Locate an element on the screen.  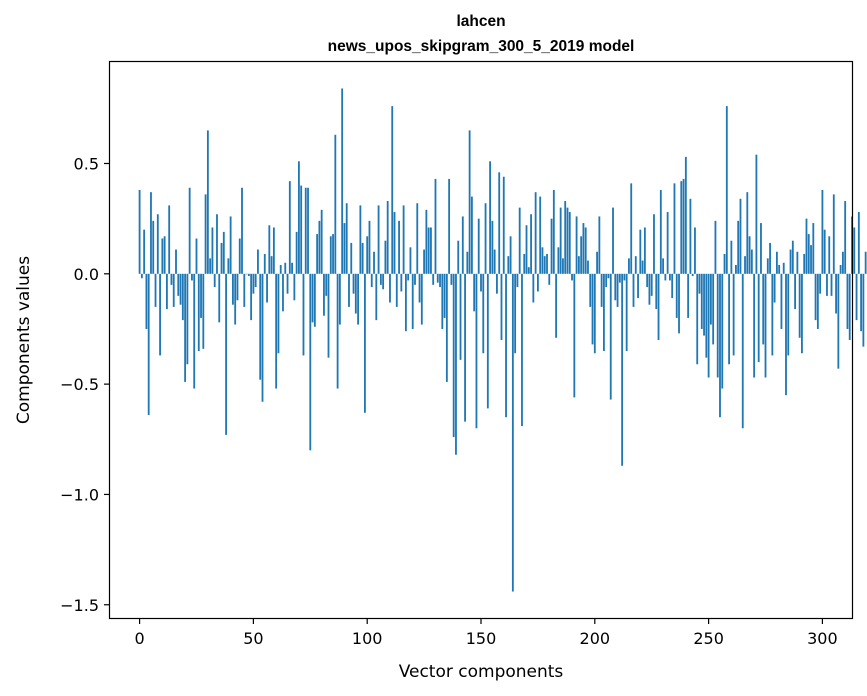
y-tick-label-0: 0.5 is located at coordinates (86, 163).